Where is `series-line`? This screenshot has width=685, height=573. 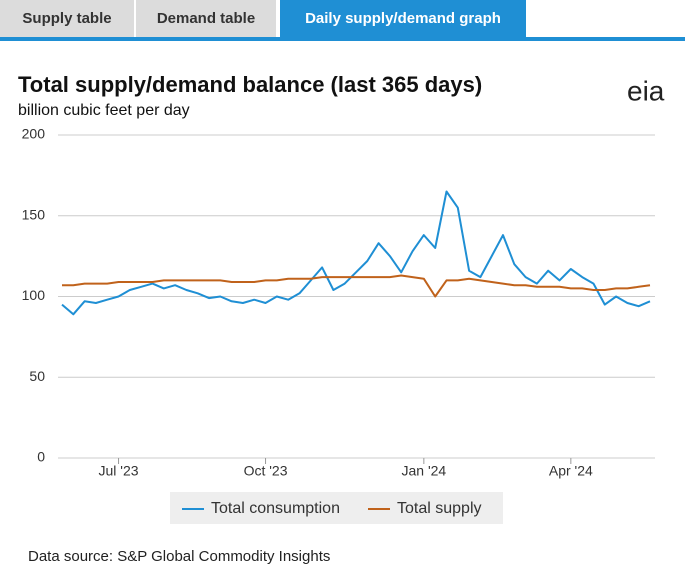 series-line is located at coordinates (356, 286).